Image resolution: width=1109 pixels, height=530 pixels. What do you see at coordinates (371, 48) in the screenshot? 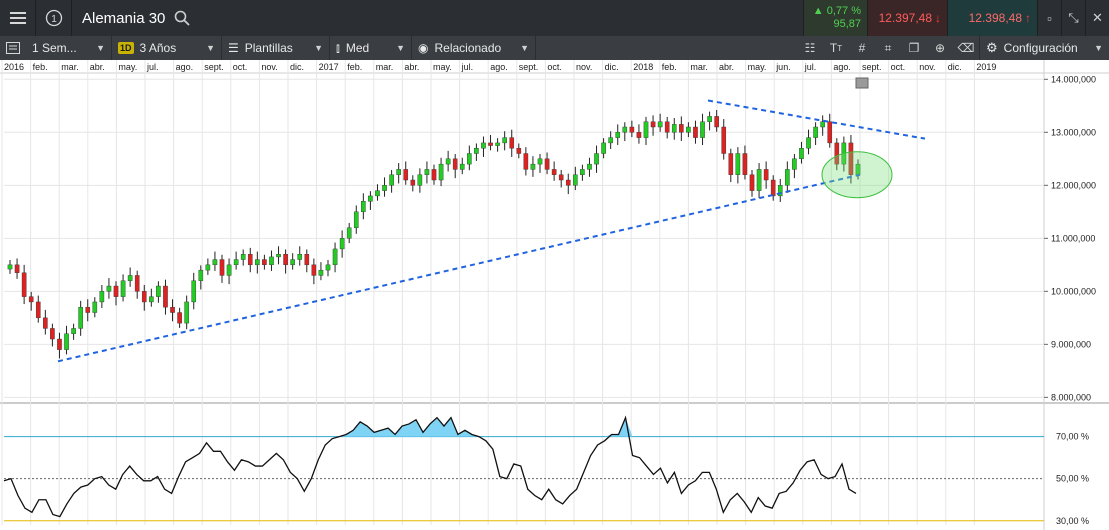
I see `chart-type-select: ⫾ Med ▼` at bounding box center [371, 48].